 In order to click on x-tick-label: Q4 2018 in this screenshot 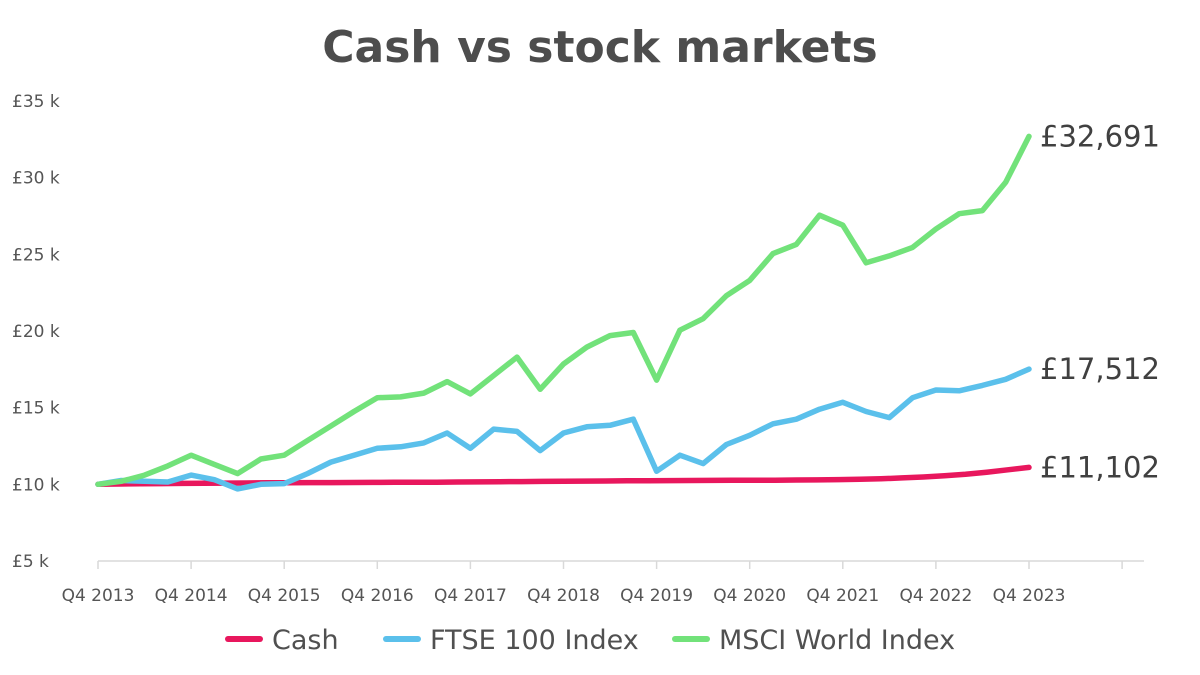, I will do `click(563, 596)`.